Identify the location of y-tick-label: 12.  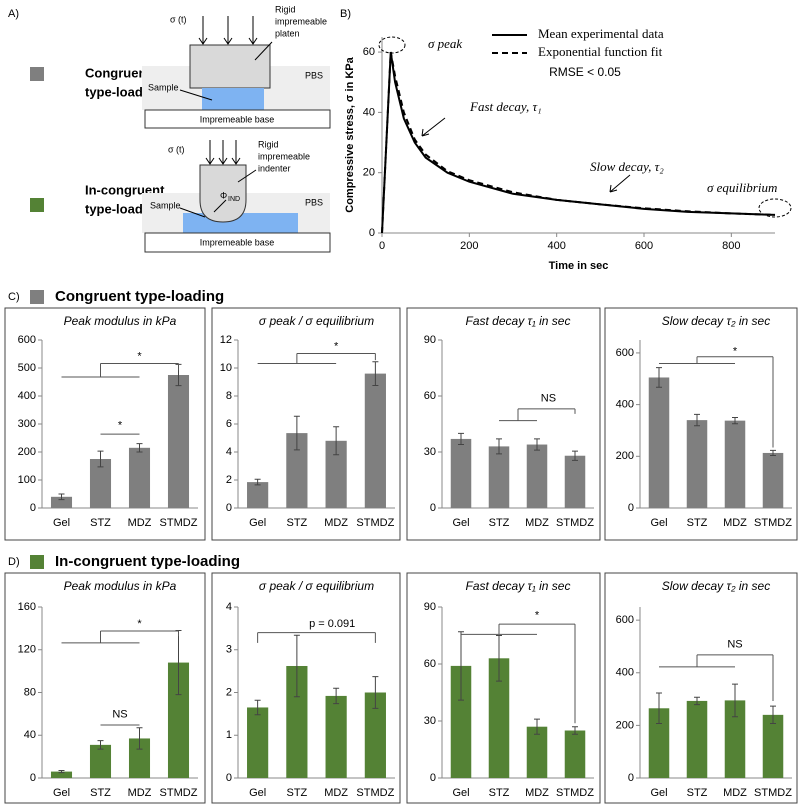
(226, 340).